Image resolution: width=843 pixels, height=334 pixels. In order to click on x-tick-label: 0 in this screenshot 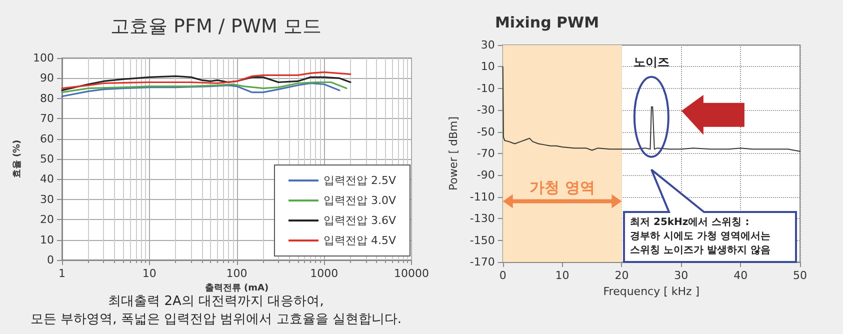, I will do `click(502, 275)`.